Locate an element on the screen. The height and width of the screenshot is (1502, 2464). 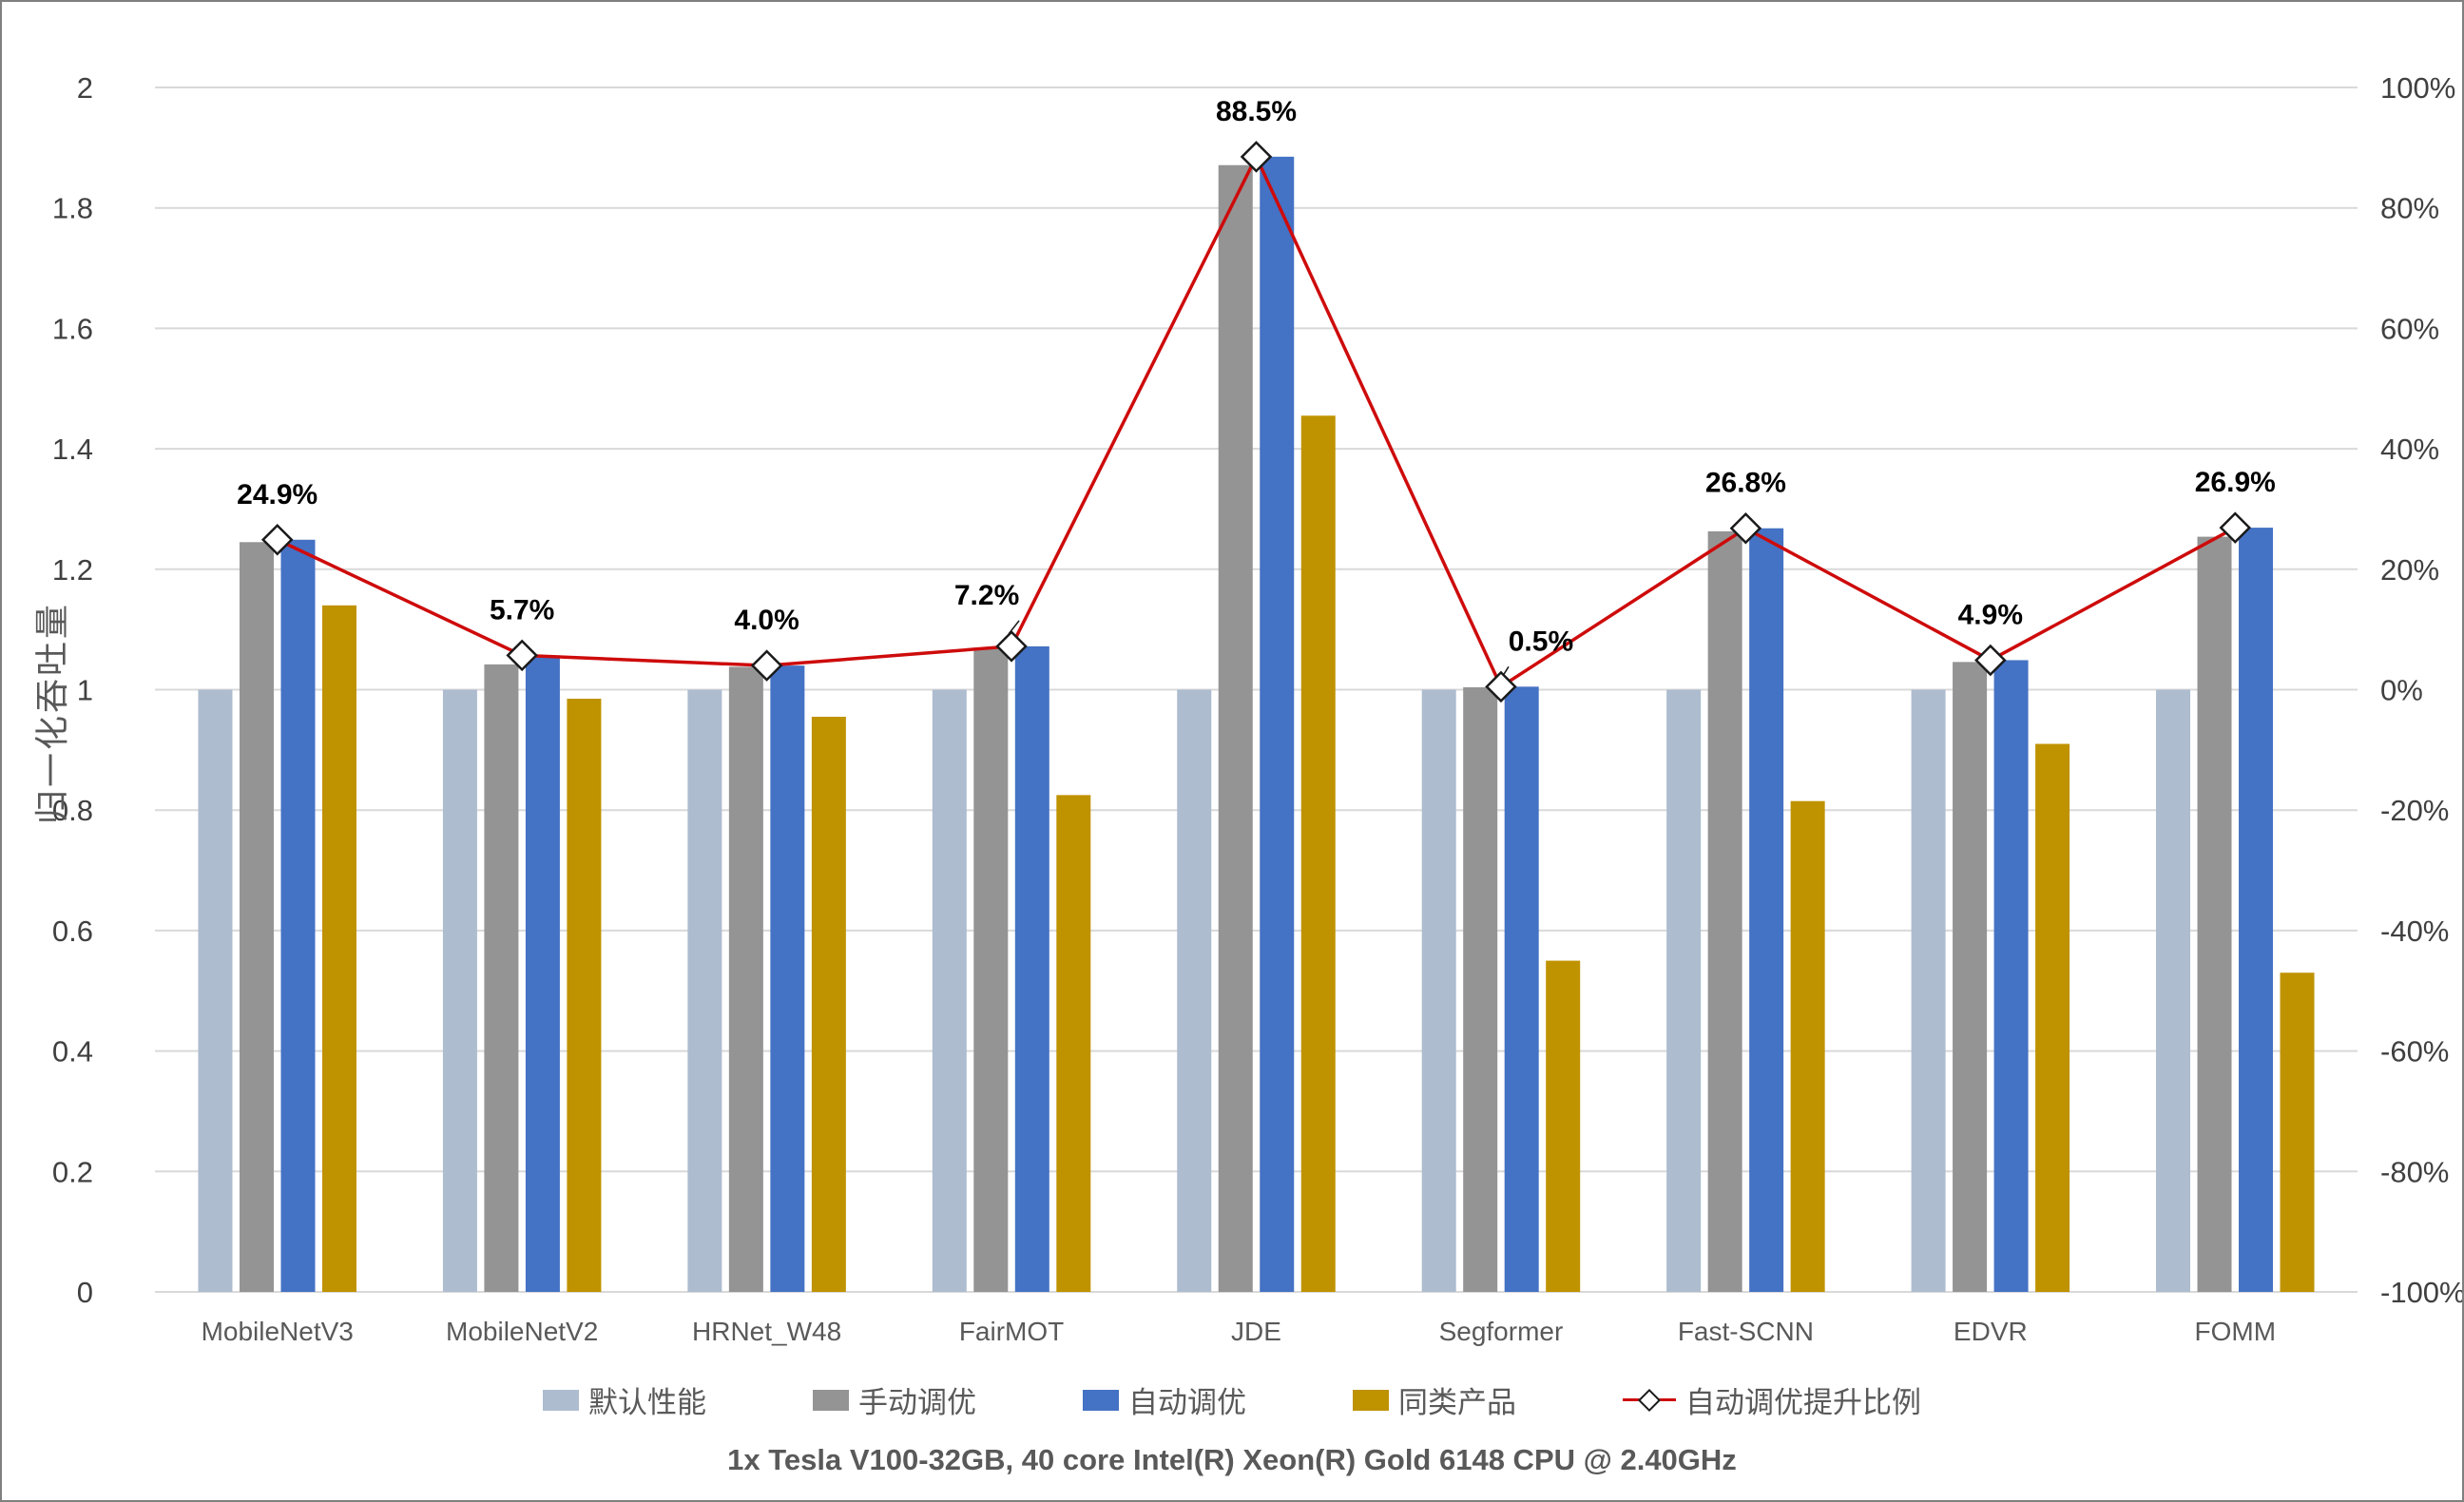
bar-auto-Fast-SCNN is located at coordinates (1767, 910).